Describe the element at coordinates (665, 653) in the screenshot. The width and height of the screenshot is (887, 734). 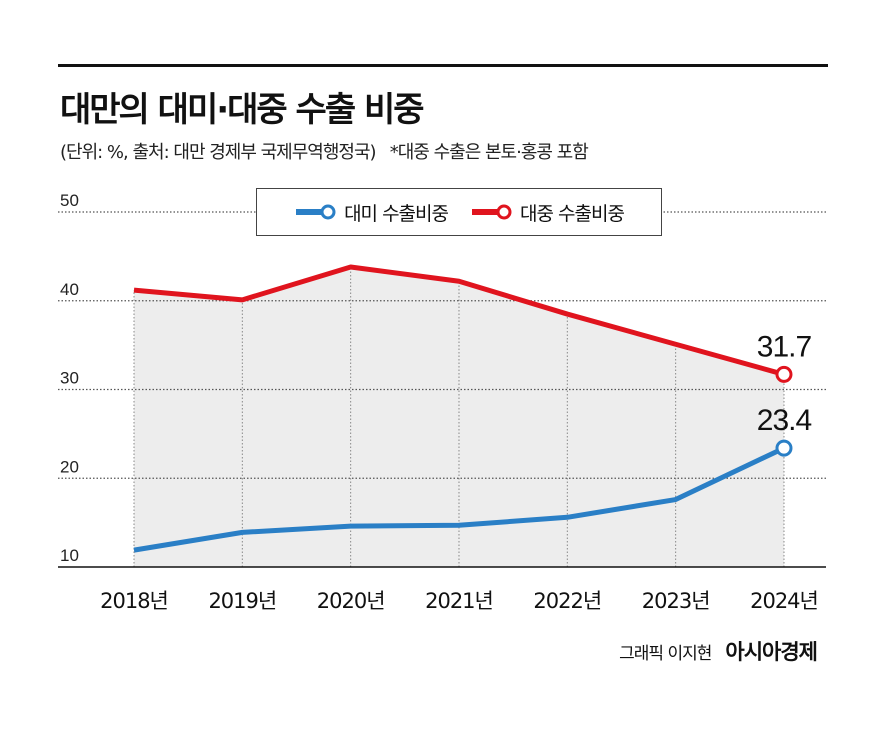
I see `byline: 그래픽 이지현` at that location.